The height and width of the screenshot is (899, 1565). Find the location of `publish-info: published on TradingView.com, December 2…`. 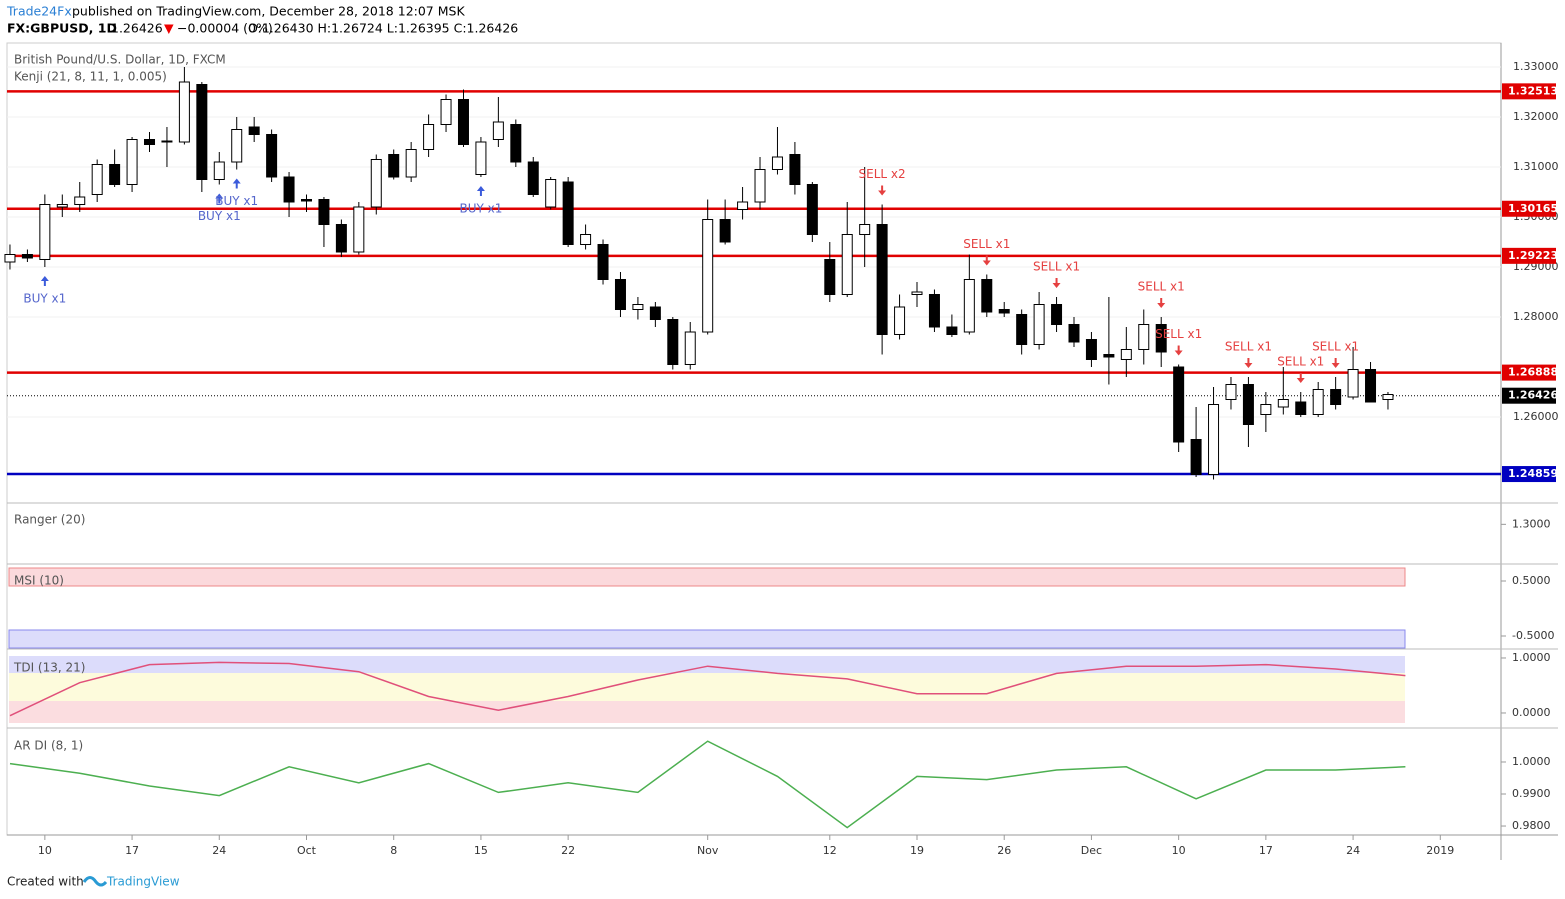

publish-info: published on TradingView.com, December 2… is located at coordinates (268, 11).